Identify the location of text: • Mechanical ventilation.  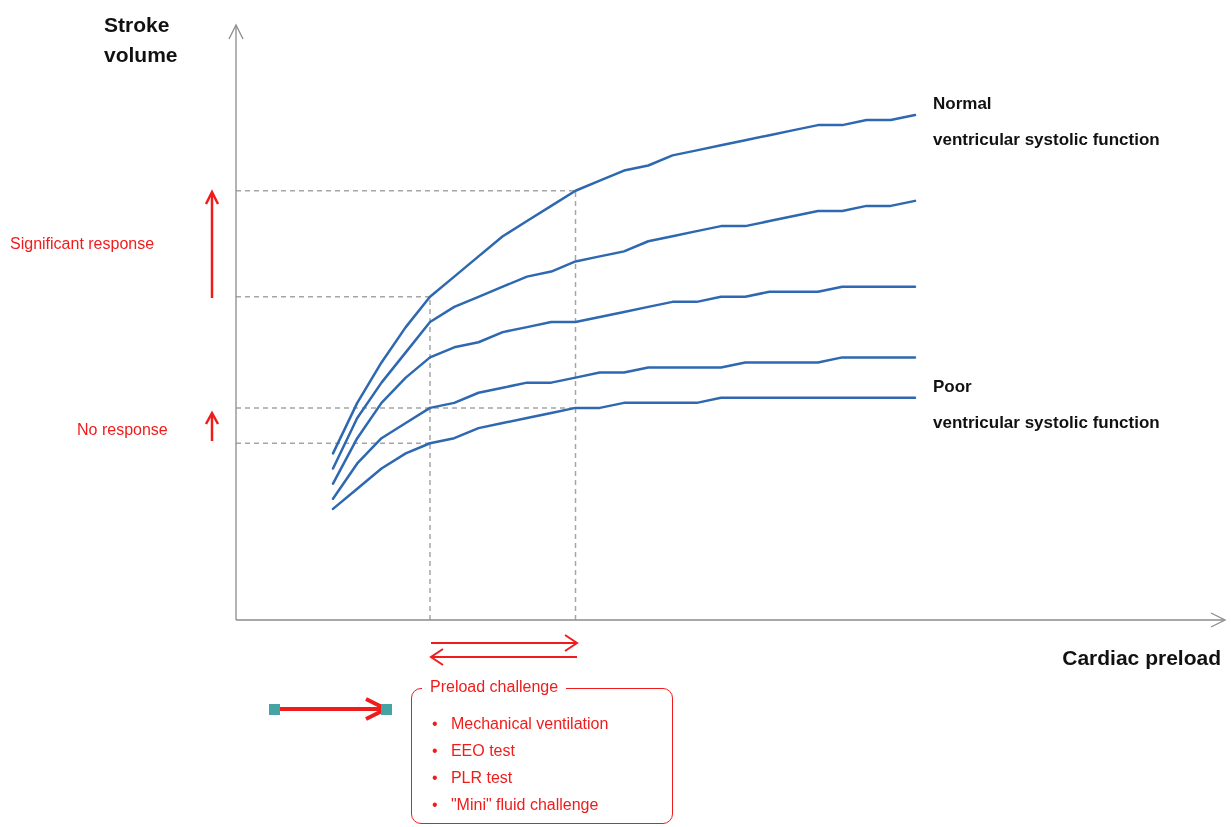
(520, 724).